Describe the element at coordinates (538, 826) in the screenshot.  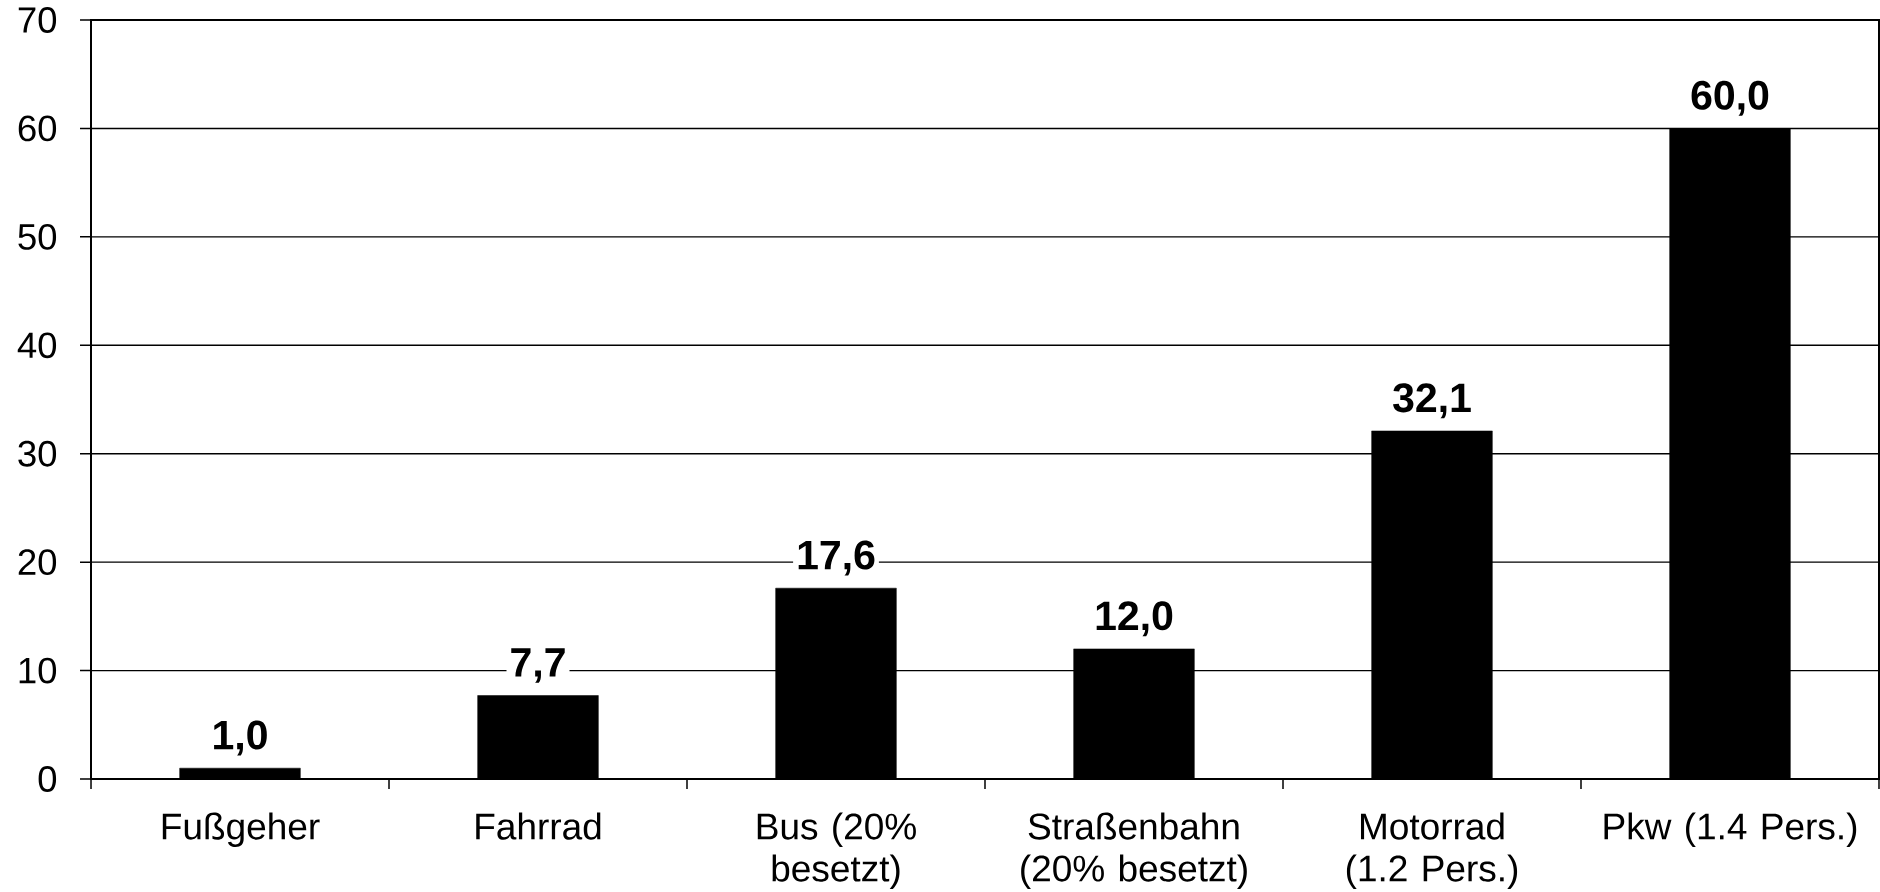
I see `x-tick-label: Fahrrad` at that location.